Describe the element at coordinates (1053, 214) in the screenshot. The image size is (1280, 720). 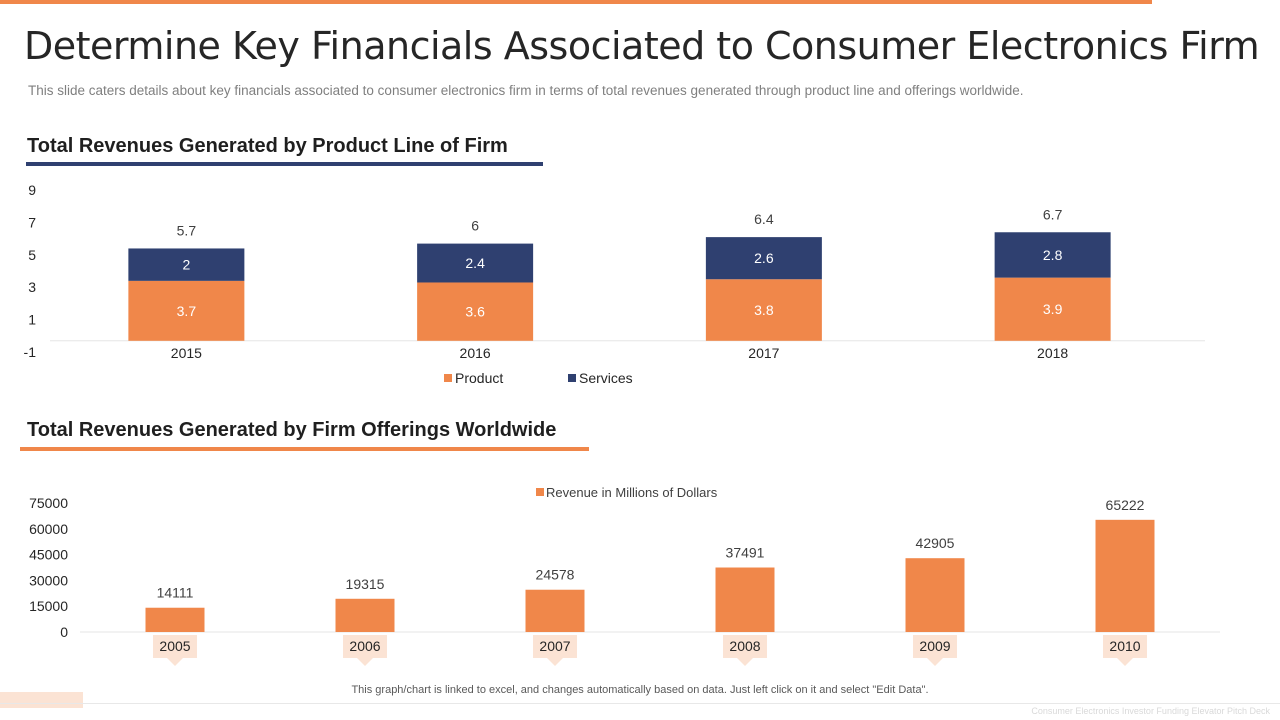
I see `total-label: 6.7` at that location.